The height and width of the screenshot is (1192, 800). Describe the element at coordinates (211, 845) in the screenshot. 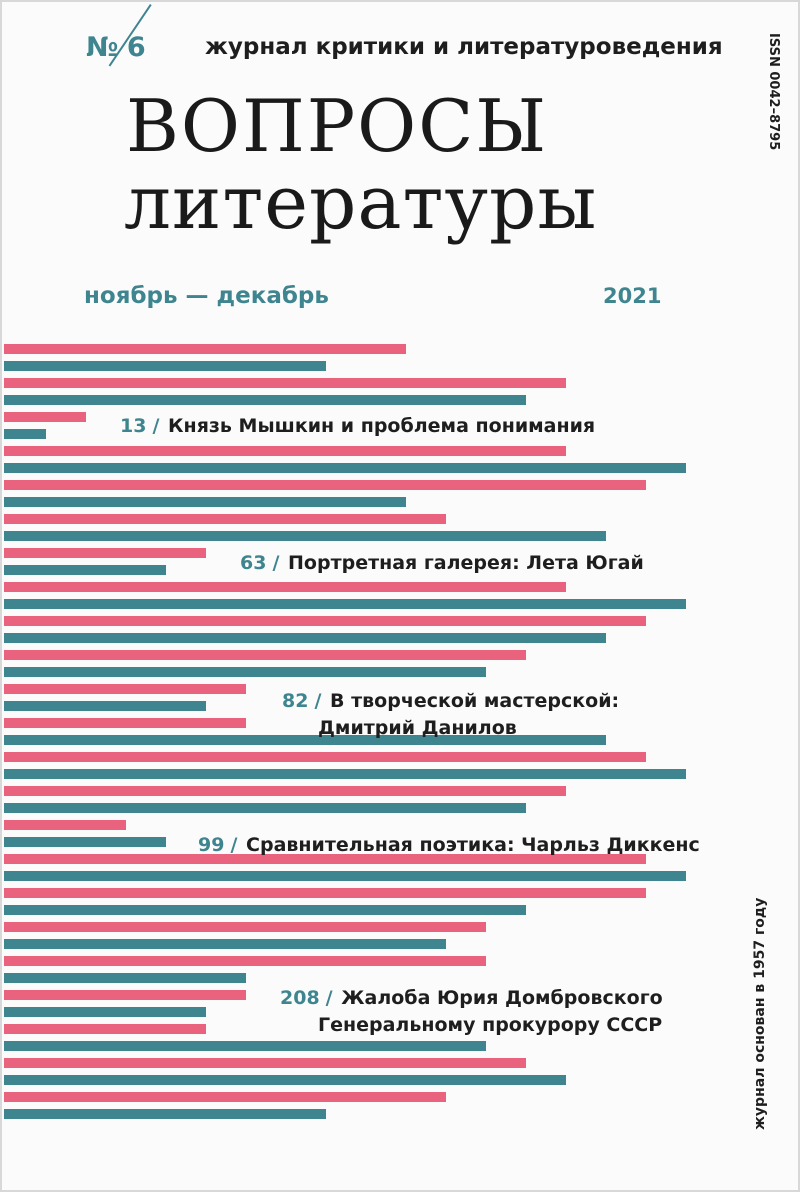

I see `toc-page-number: 99` at that location.